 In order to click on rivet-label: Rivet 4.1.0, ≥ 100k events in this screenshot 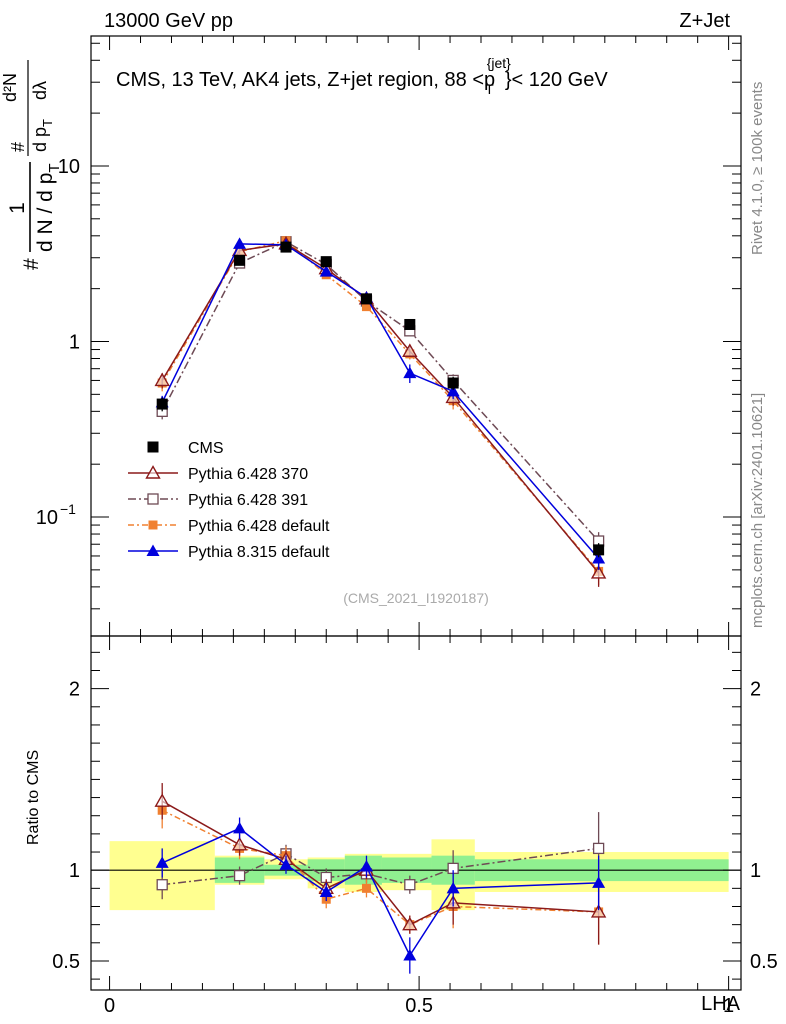, I will do `click(757, 168)`.